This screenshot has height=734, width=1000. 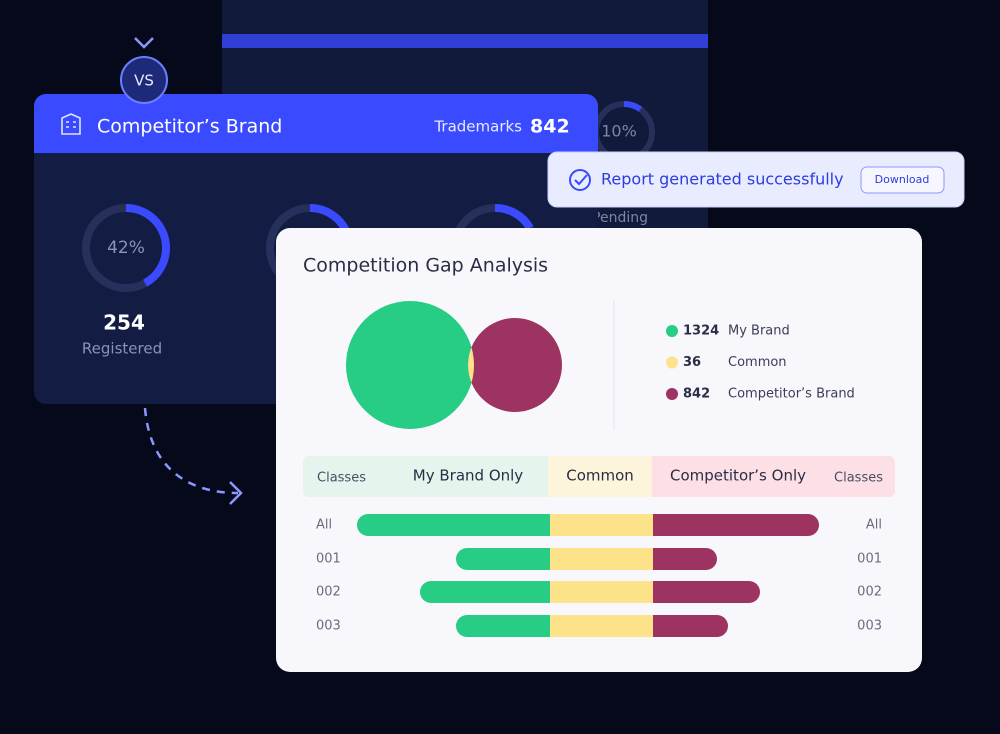 I want to click on registered-count: 254, so click(x=124, y=323).